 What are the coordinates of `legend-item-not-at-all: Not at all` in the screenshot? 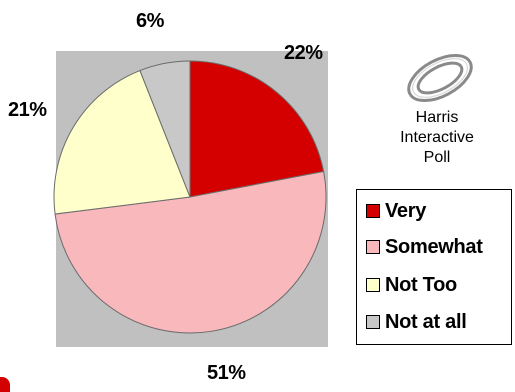 It's located at (416, 322).